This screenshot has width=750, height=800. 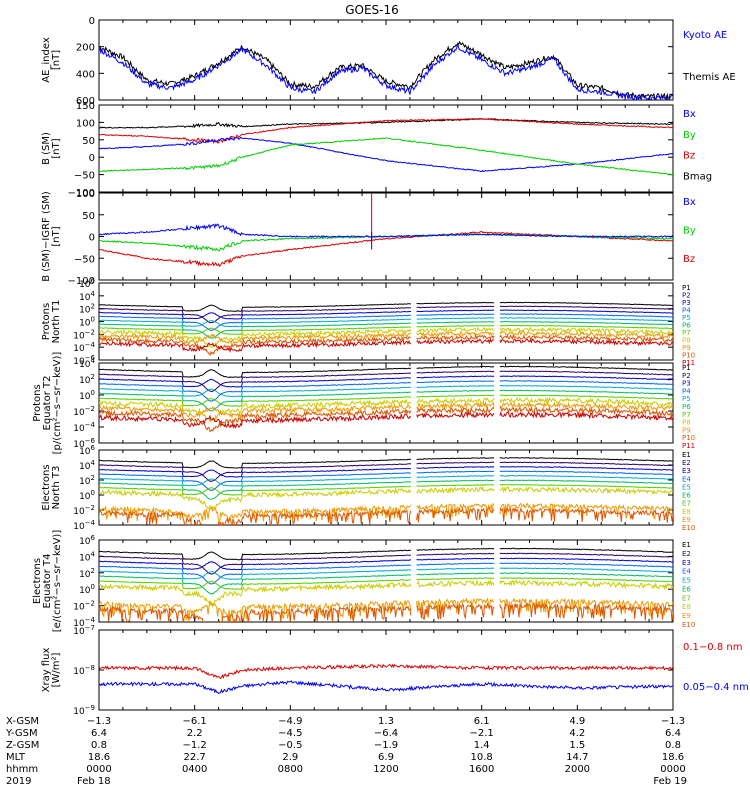 What do you see at coordinates (689, 202) in the screenshot?
I see `legend-bx: Bx` at bounding box center [689, 202].